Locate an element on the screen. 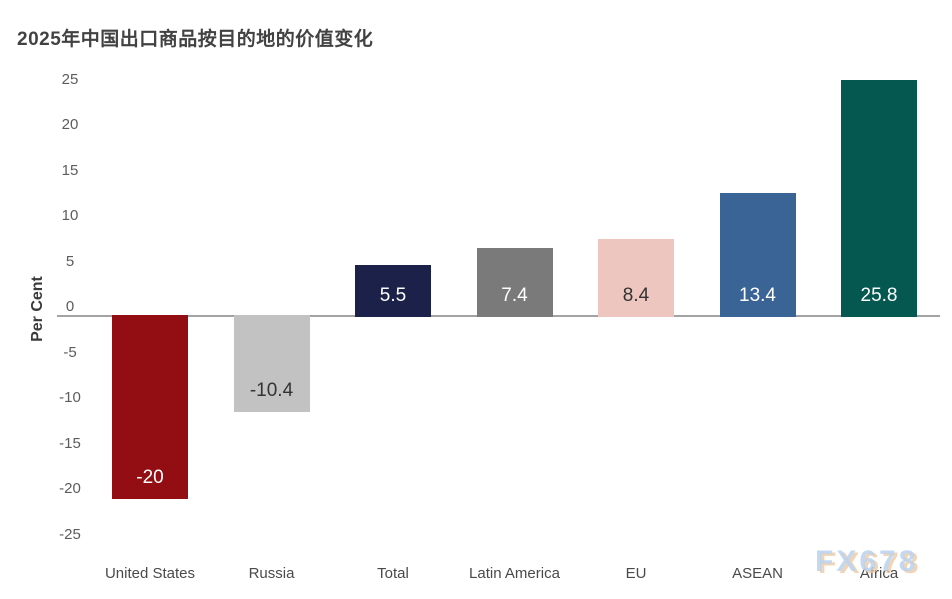  bar-total: 5.5 is located at coordinates (393, 290).